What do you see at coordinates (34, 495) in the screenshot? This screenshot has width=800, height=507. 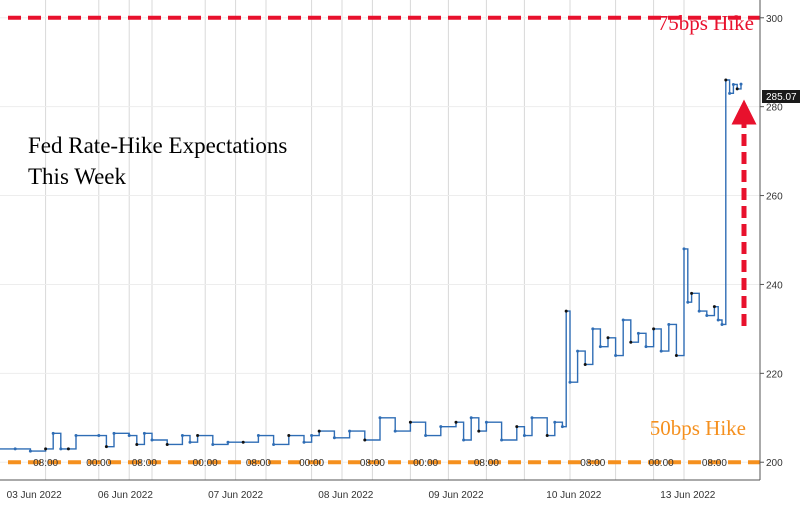 I see `x-date-label: 03 Jun 2022` at bounding box center [34, 495].